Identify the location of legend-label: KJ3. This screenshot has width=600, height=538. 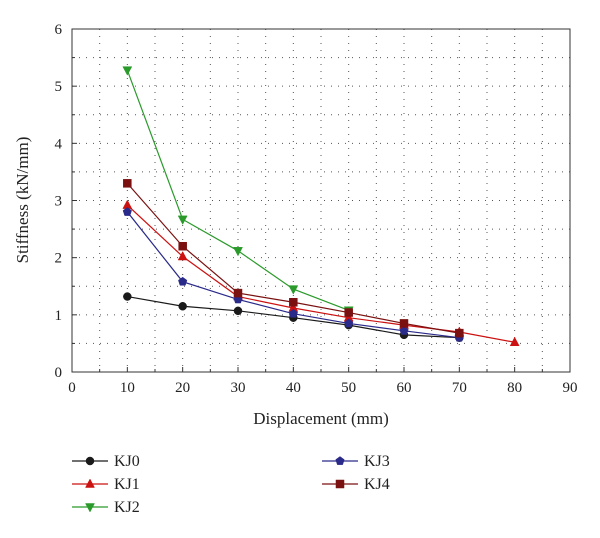
(377, 461).